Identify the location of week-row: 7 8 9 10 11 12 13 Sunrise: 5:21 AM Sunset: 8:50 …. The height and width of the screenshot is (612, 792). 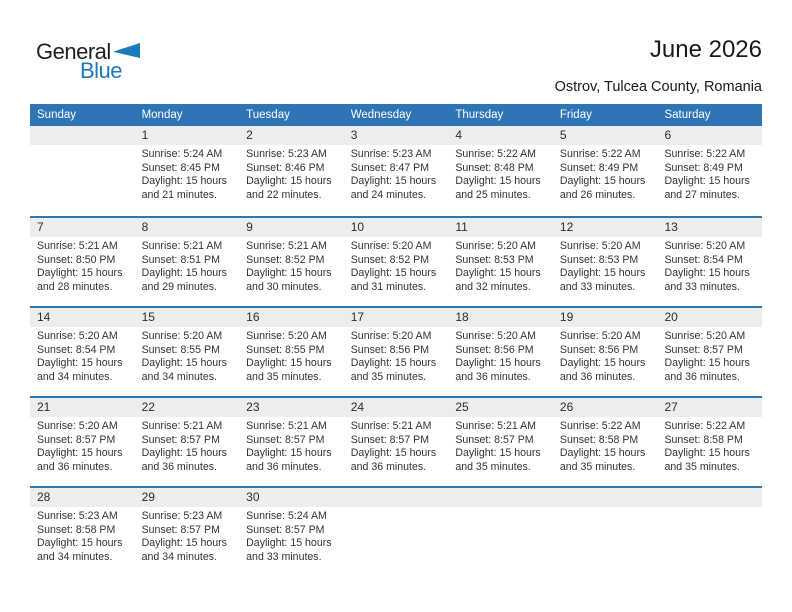
(396, 261).